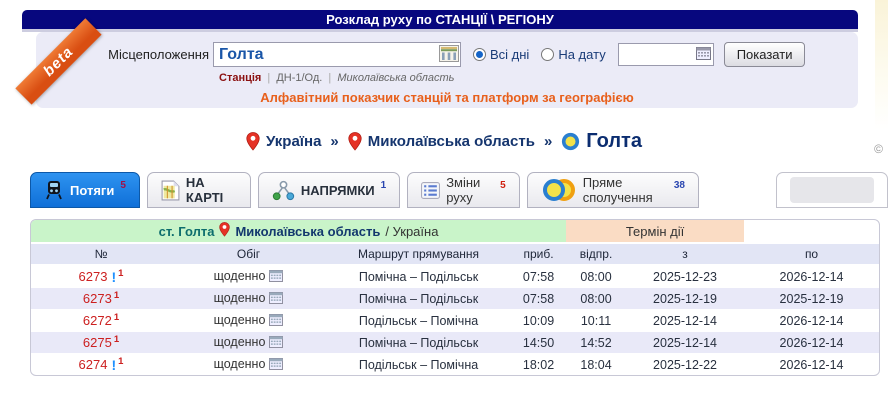 The image size is (888, 407). I want to click on on-date-radio, so click(548, 54).